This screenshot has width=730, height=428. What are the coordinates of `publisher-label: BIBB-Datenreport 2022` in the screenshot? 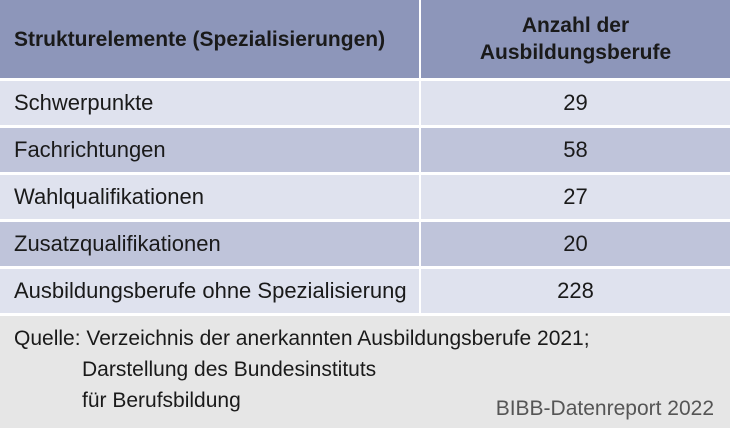 It's located at (604, 408).